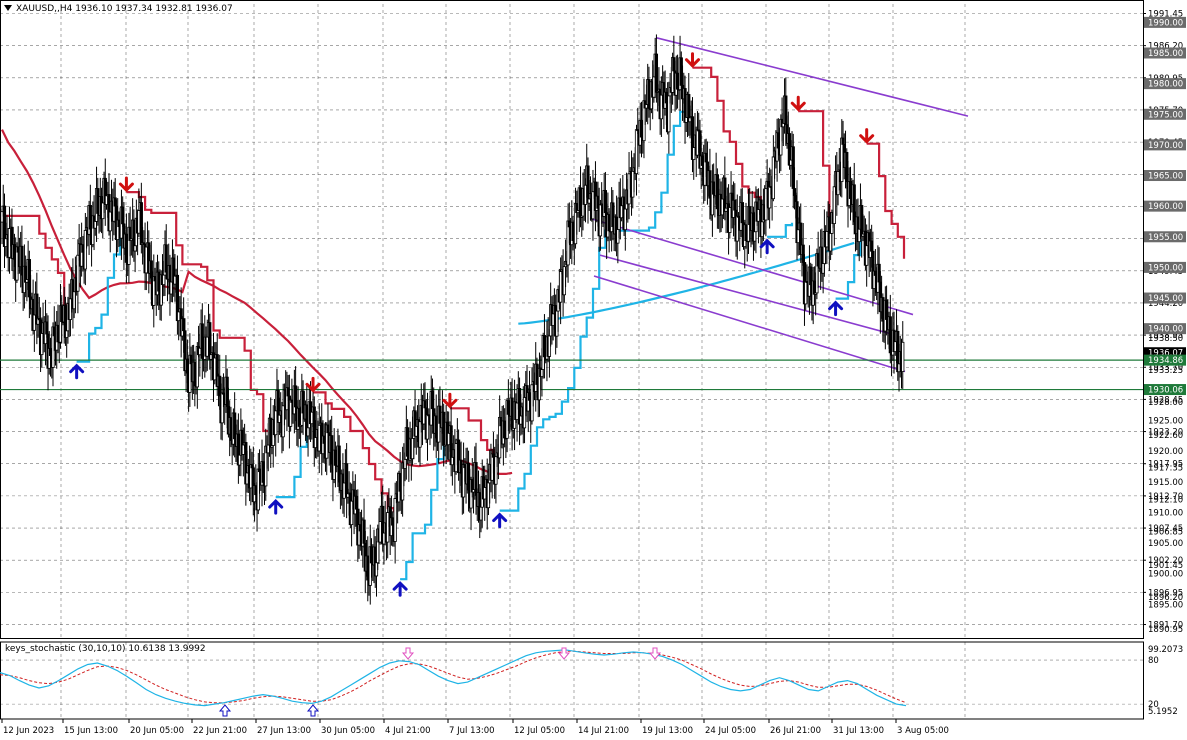 The height and width of the screenshot is (740, 1187). Describe the element at coordinates (1165, 304) in the screenshot. I see `price-tick-label: 1944.20` at that location.